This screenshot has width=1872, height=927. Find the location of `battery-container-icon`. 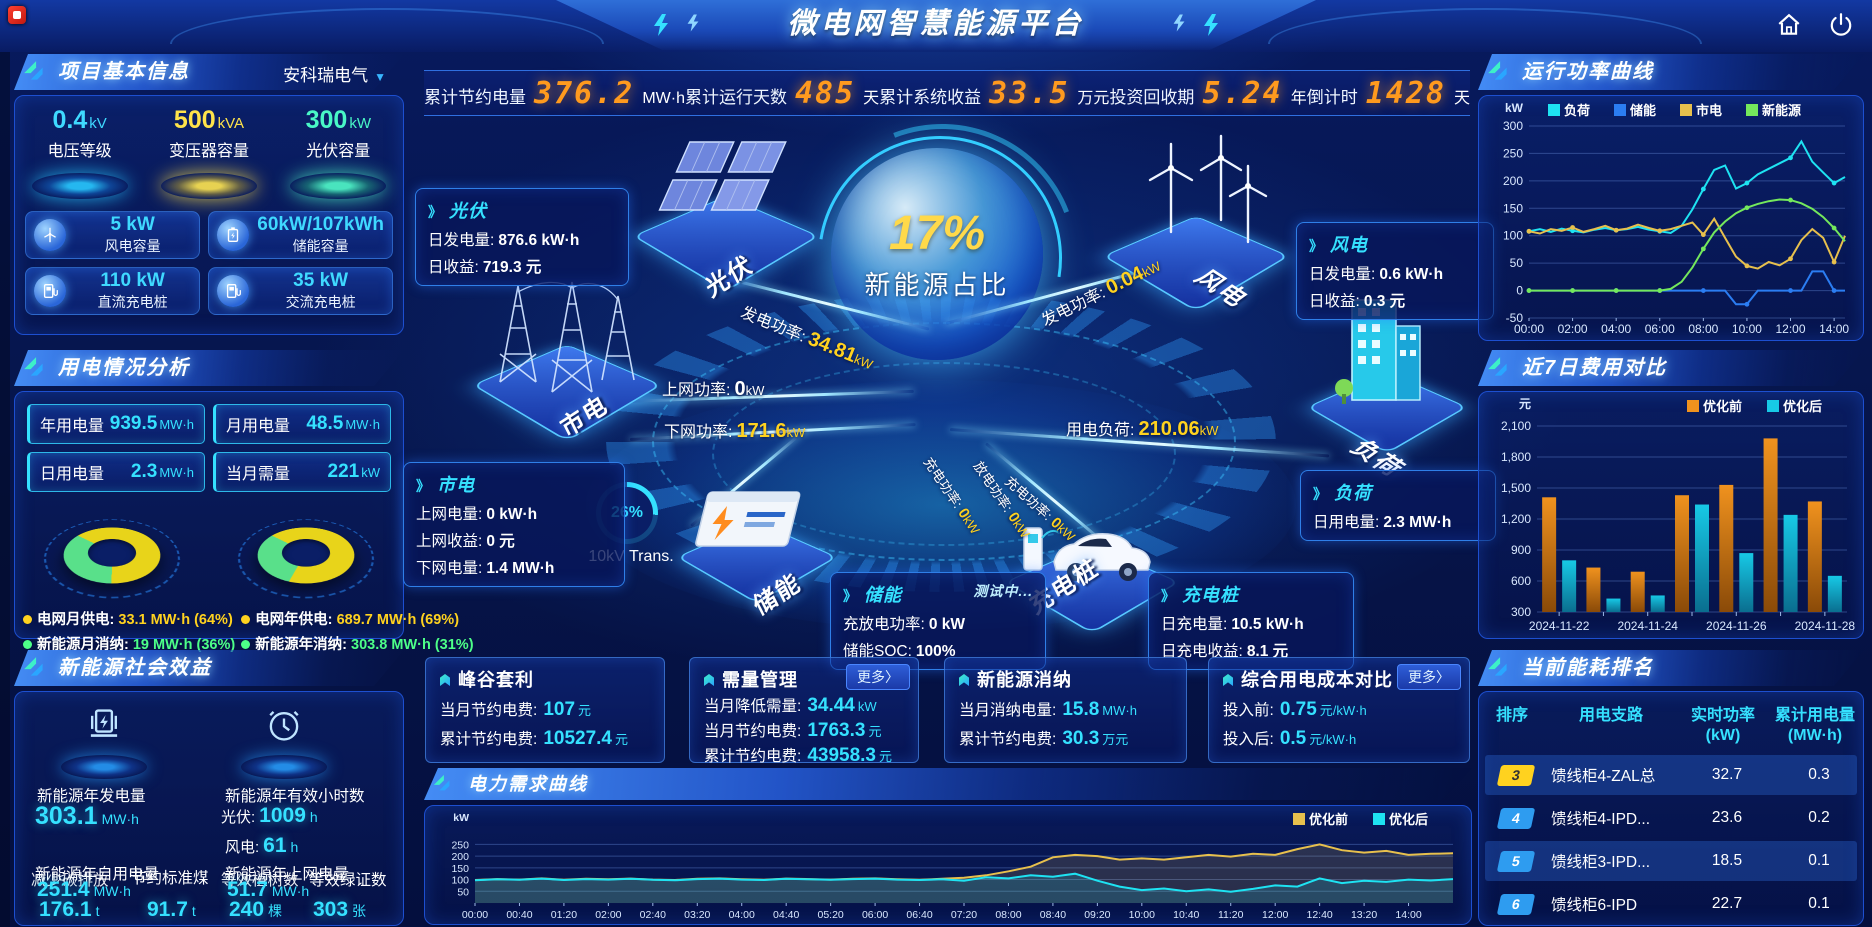

battery-container-icon is located at coordinates (748, 519).